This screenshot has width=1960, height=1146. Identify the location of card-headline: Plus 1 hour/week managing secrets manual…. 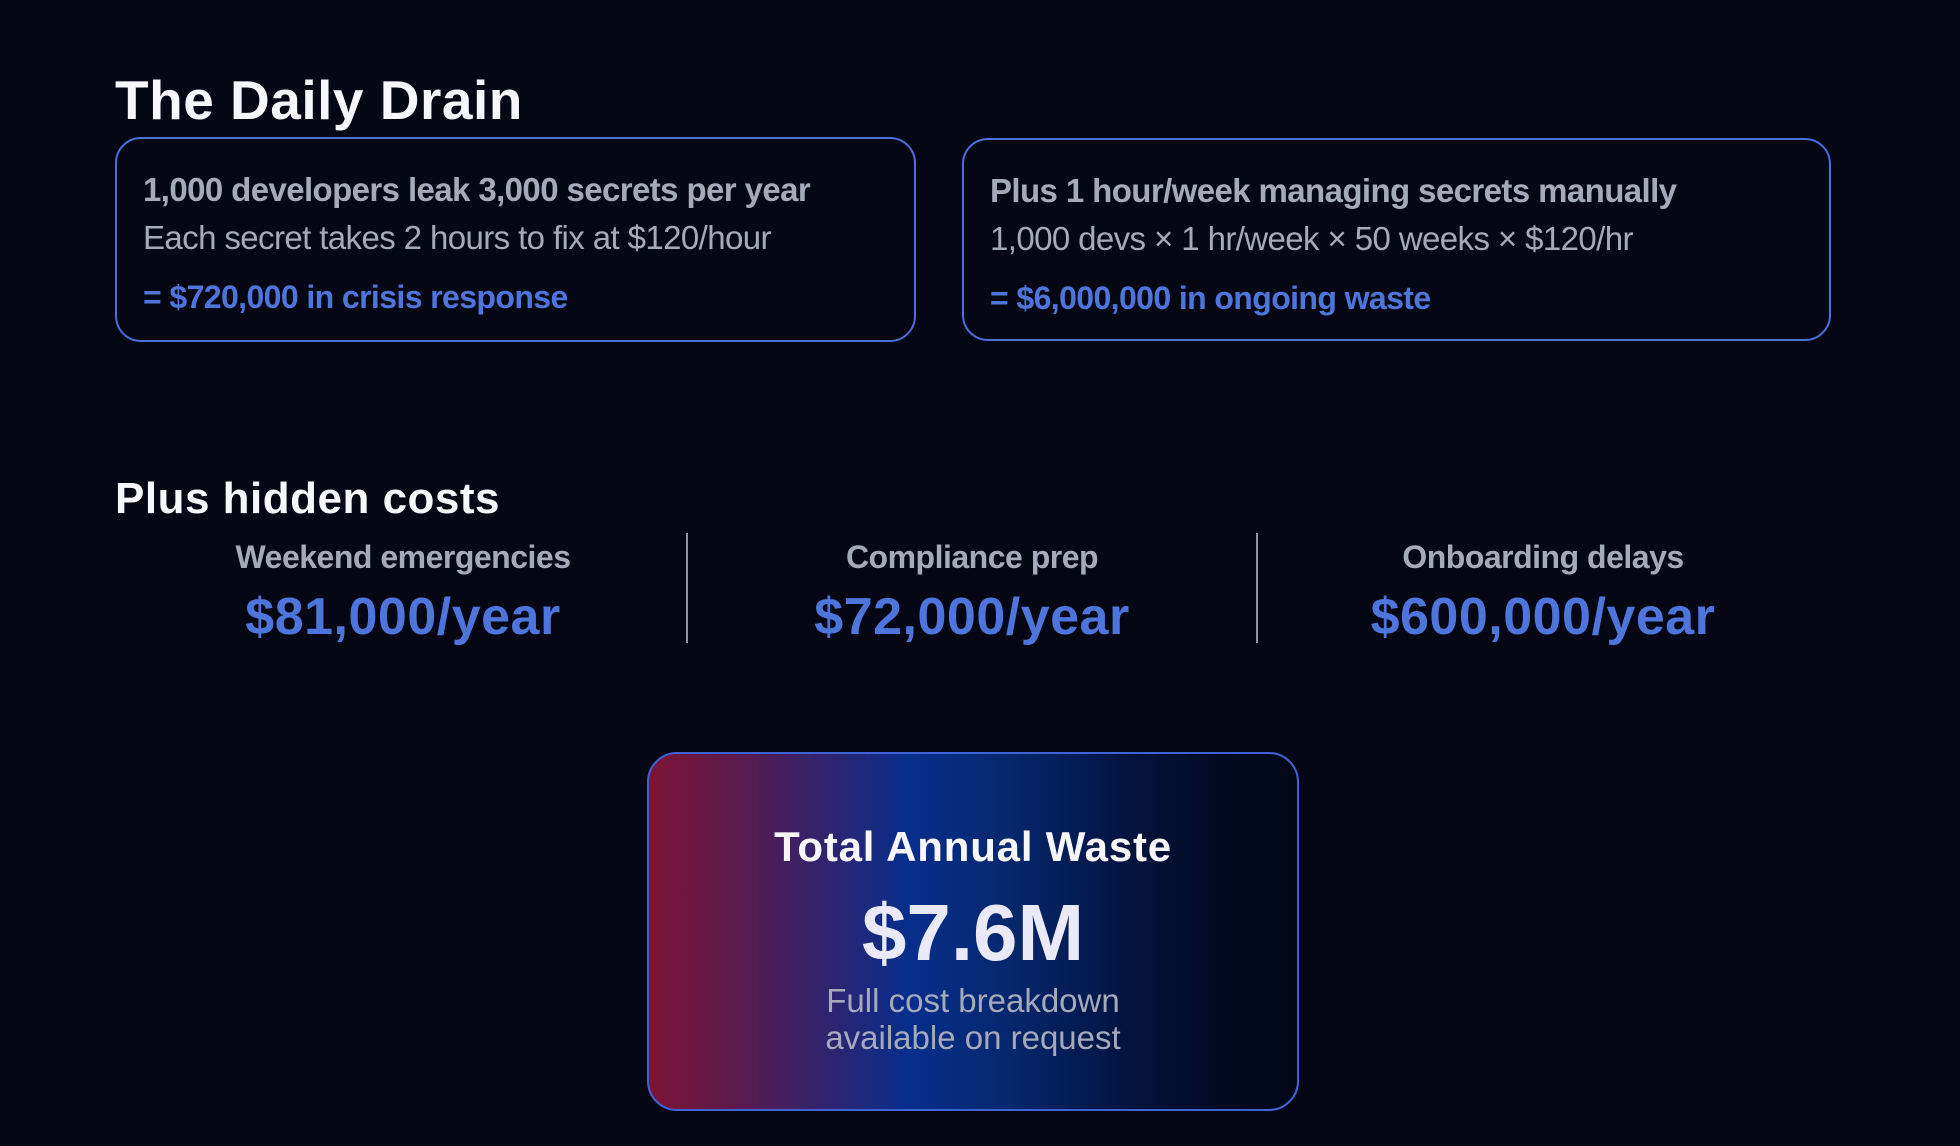
(1333, 190).